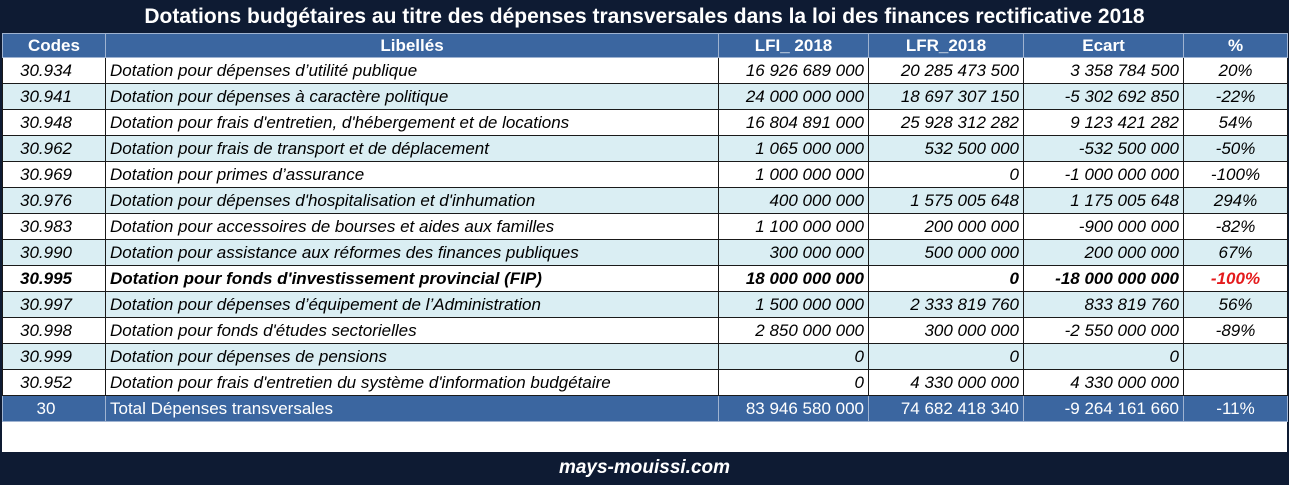 This screenshot has height=485, width=1289. What do you see at coordinates (793, 226) in the screenshot?
I see `row-lfi: 1 100 000 000` at bounding box center [793, 226].